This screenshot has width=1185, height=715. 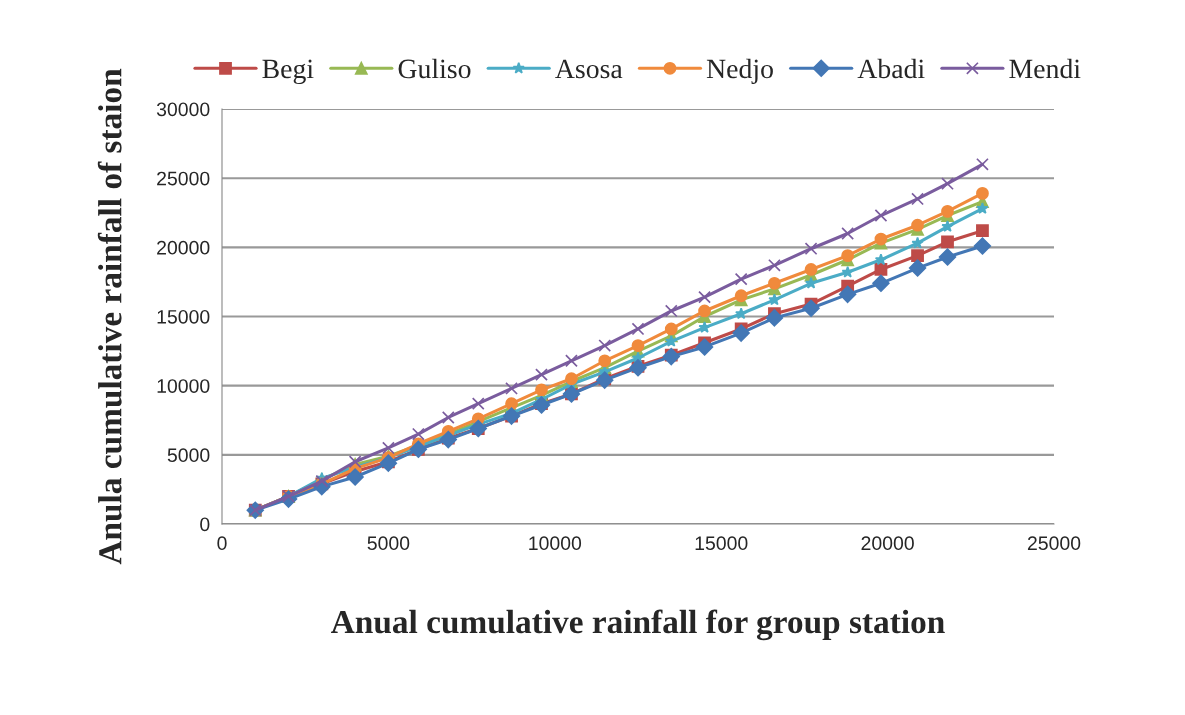 I want to click on legend-label: Abadi, so click(x=891, y=68).